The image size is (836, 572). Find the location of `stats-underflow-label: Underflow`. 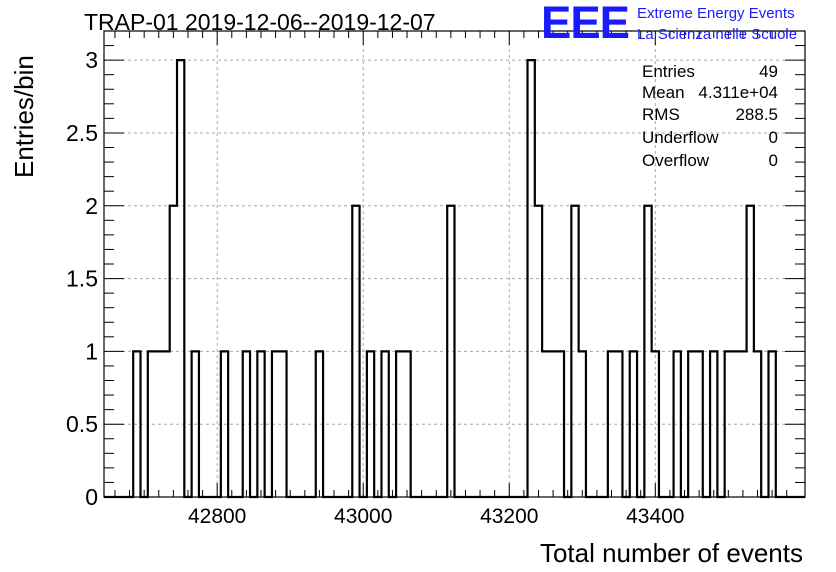

stats-underflow-label: Underflow is located at coordinates (680, 137).